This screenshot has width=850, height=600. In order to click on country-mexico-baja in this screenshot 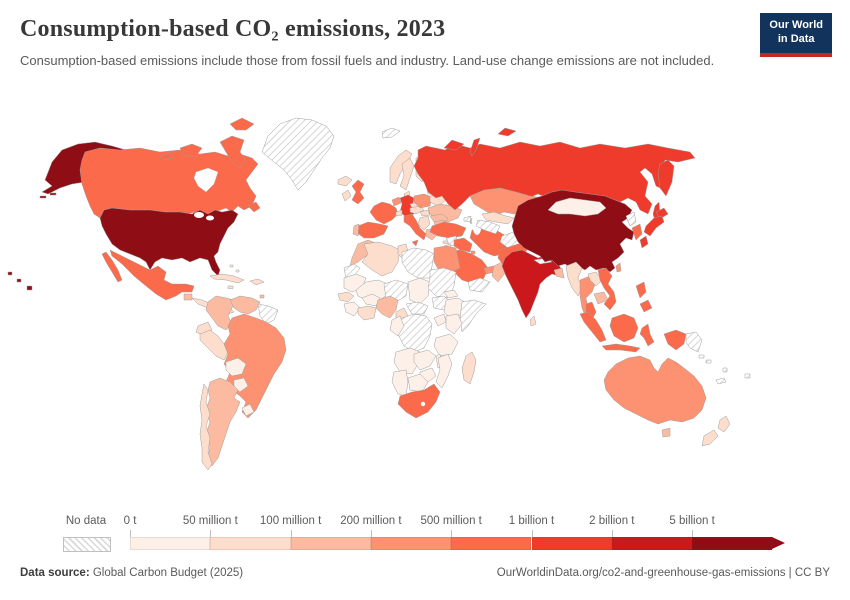, I will do `click(112, 267)`.